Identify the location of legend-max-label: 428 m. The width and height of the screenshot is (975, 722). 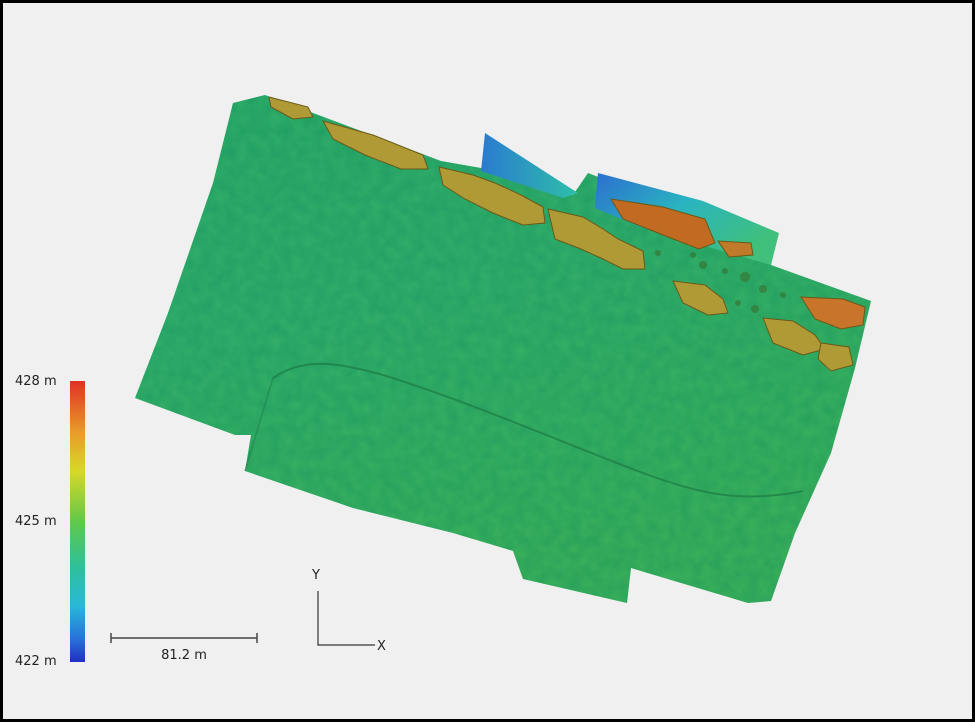
(36, 381).